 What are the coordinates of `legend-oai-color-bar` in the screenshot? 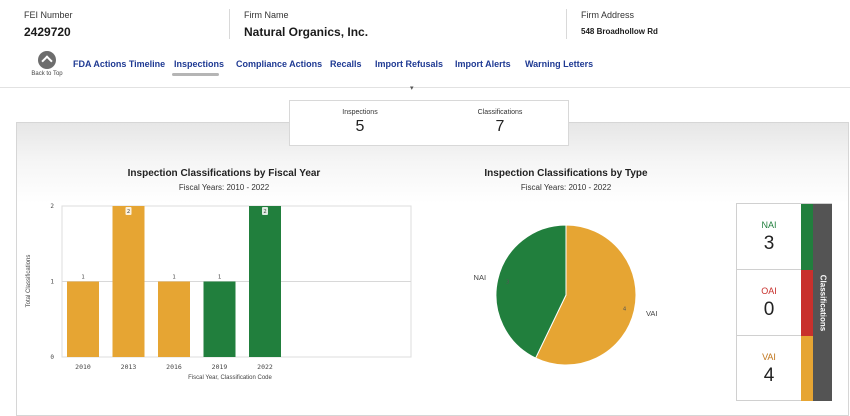 It's located at (807, 303).